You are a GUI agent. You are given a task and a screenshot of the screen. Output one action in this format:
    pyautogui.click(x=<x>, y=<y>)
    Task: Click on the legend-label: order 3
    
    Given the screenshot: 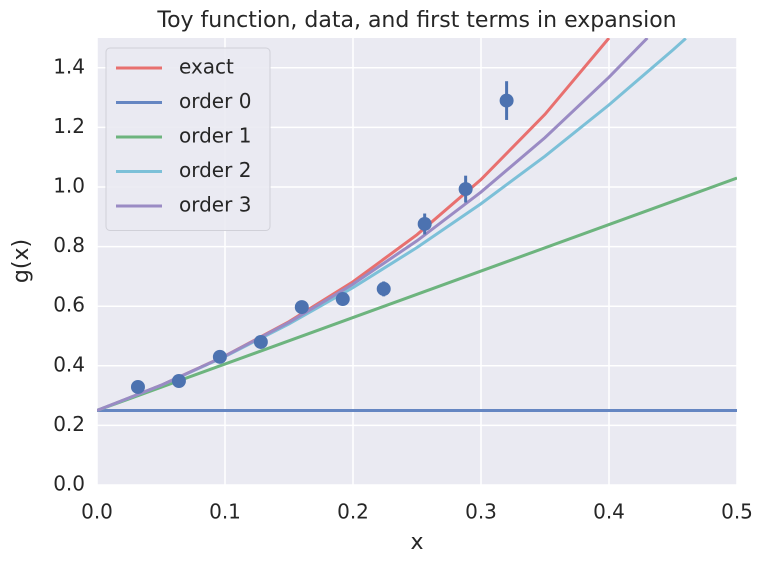 What is the action you would take?
    pyautogui.click(x=215, y=205)
    